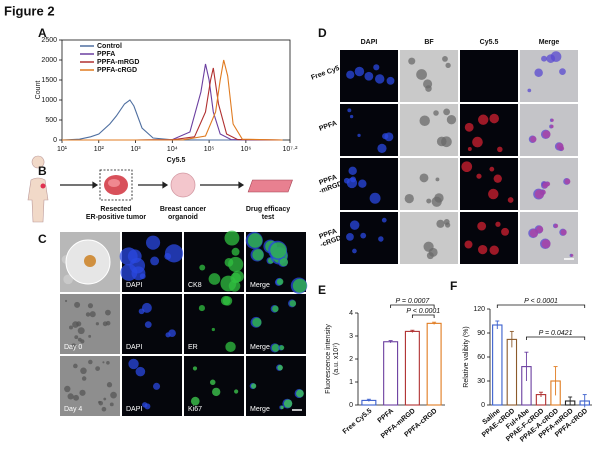 Image resolution: width=600 pixels, height=449 pixels. What do you see at coordinates (481, 381) in the screenshot?
I see `y-tick-label: 30` at bounding box center [481, 381].